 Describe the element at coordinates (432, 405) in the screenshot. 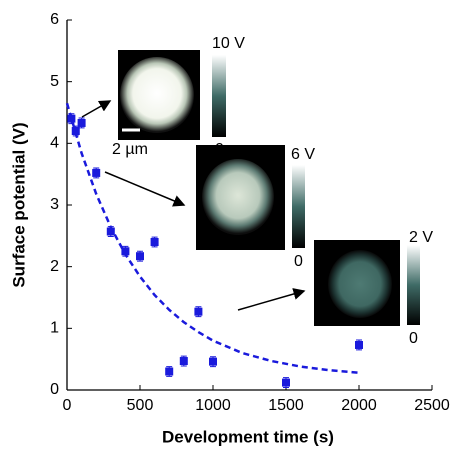

I see `x-tick-label: 2500` at that location.